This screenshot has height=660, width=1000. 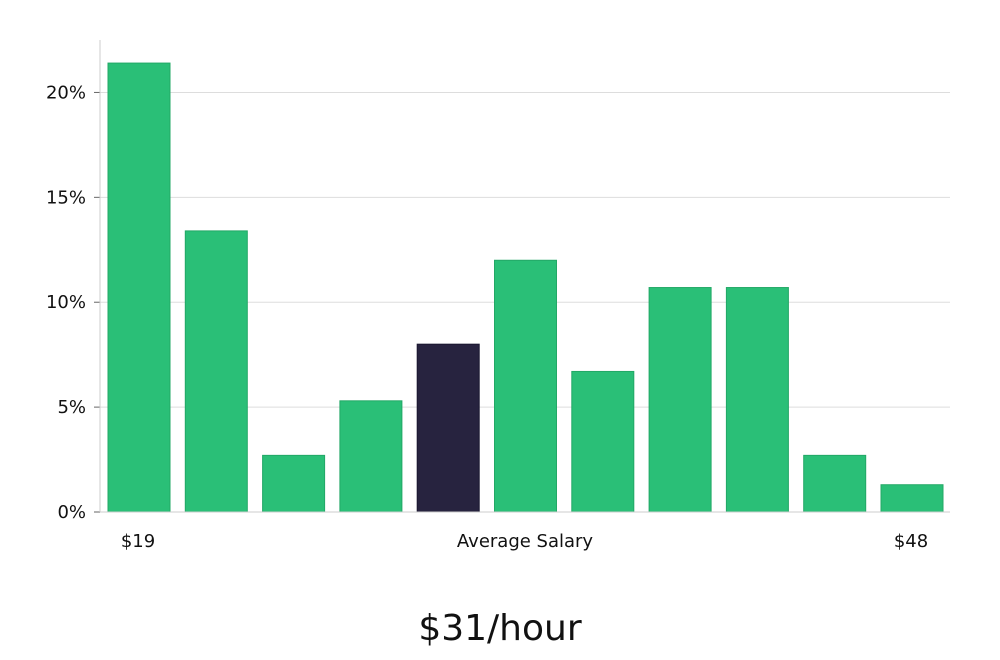 What do you see at coordinates (448, 428) in the screenshot?
I see `bar-highlighted` at bounding box center [448, 428].